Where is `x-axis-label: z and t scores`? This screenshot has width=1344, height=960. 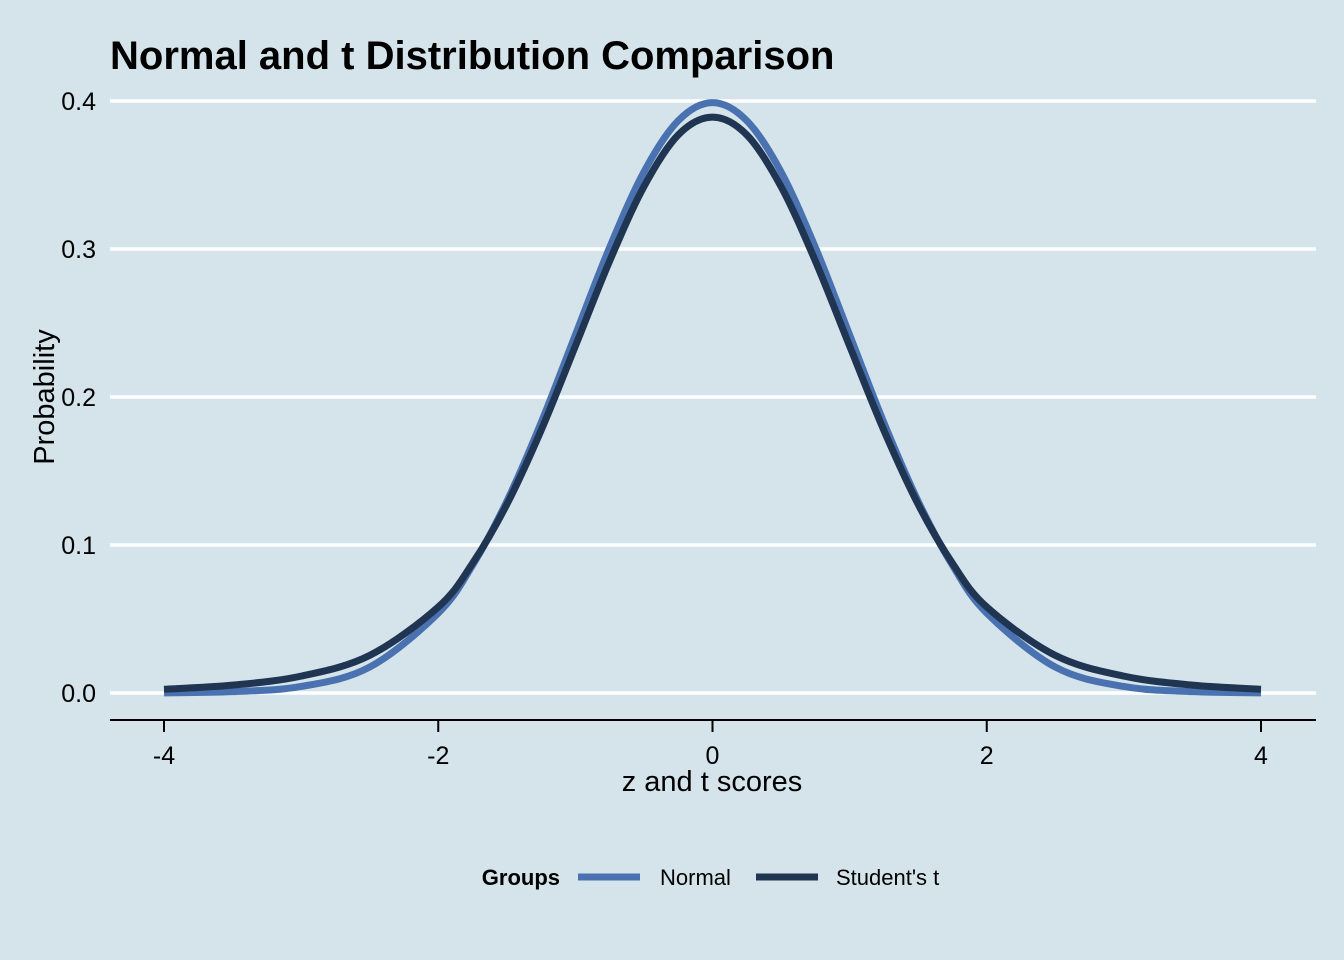 x-axis-label: z and t scores is located at coordinates (712, 782).